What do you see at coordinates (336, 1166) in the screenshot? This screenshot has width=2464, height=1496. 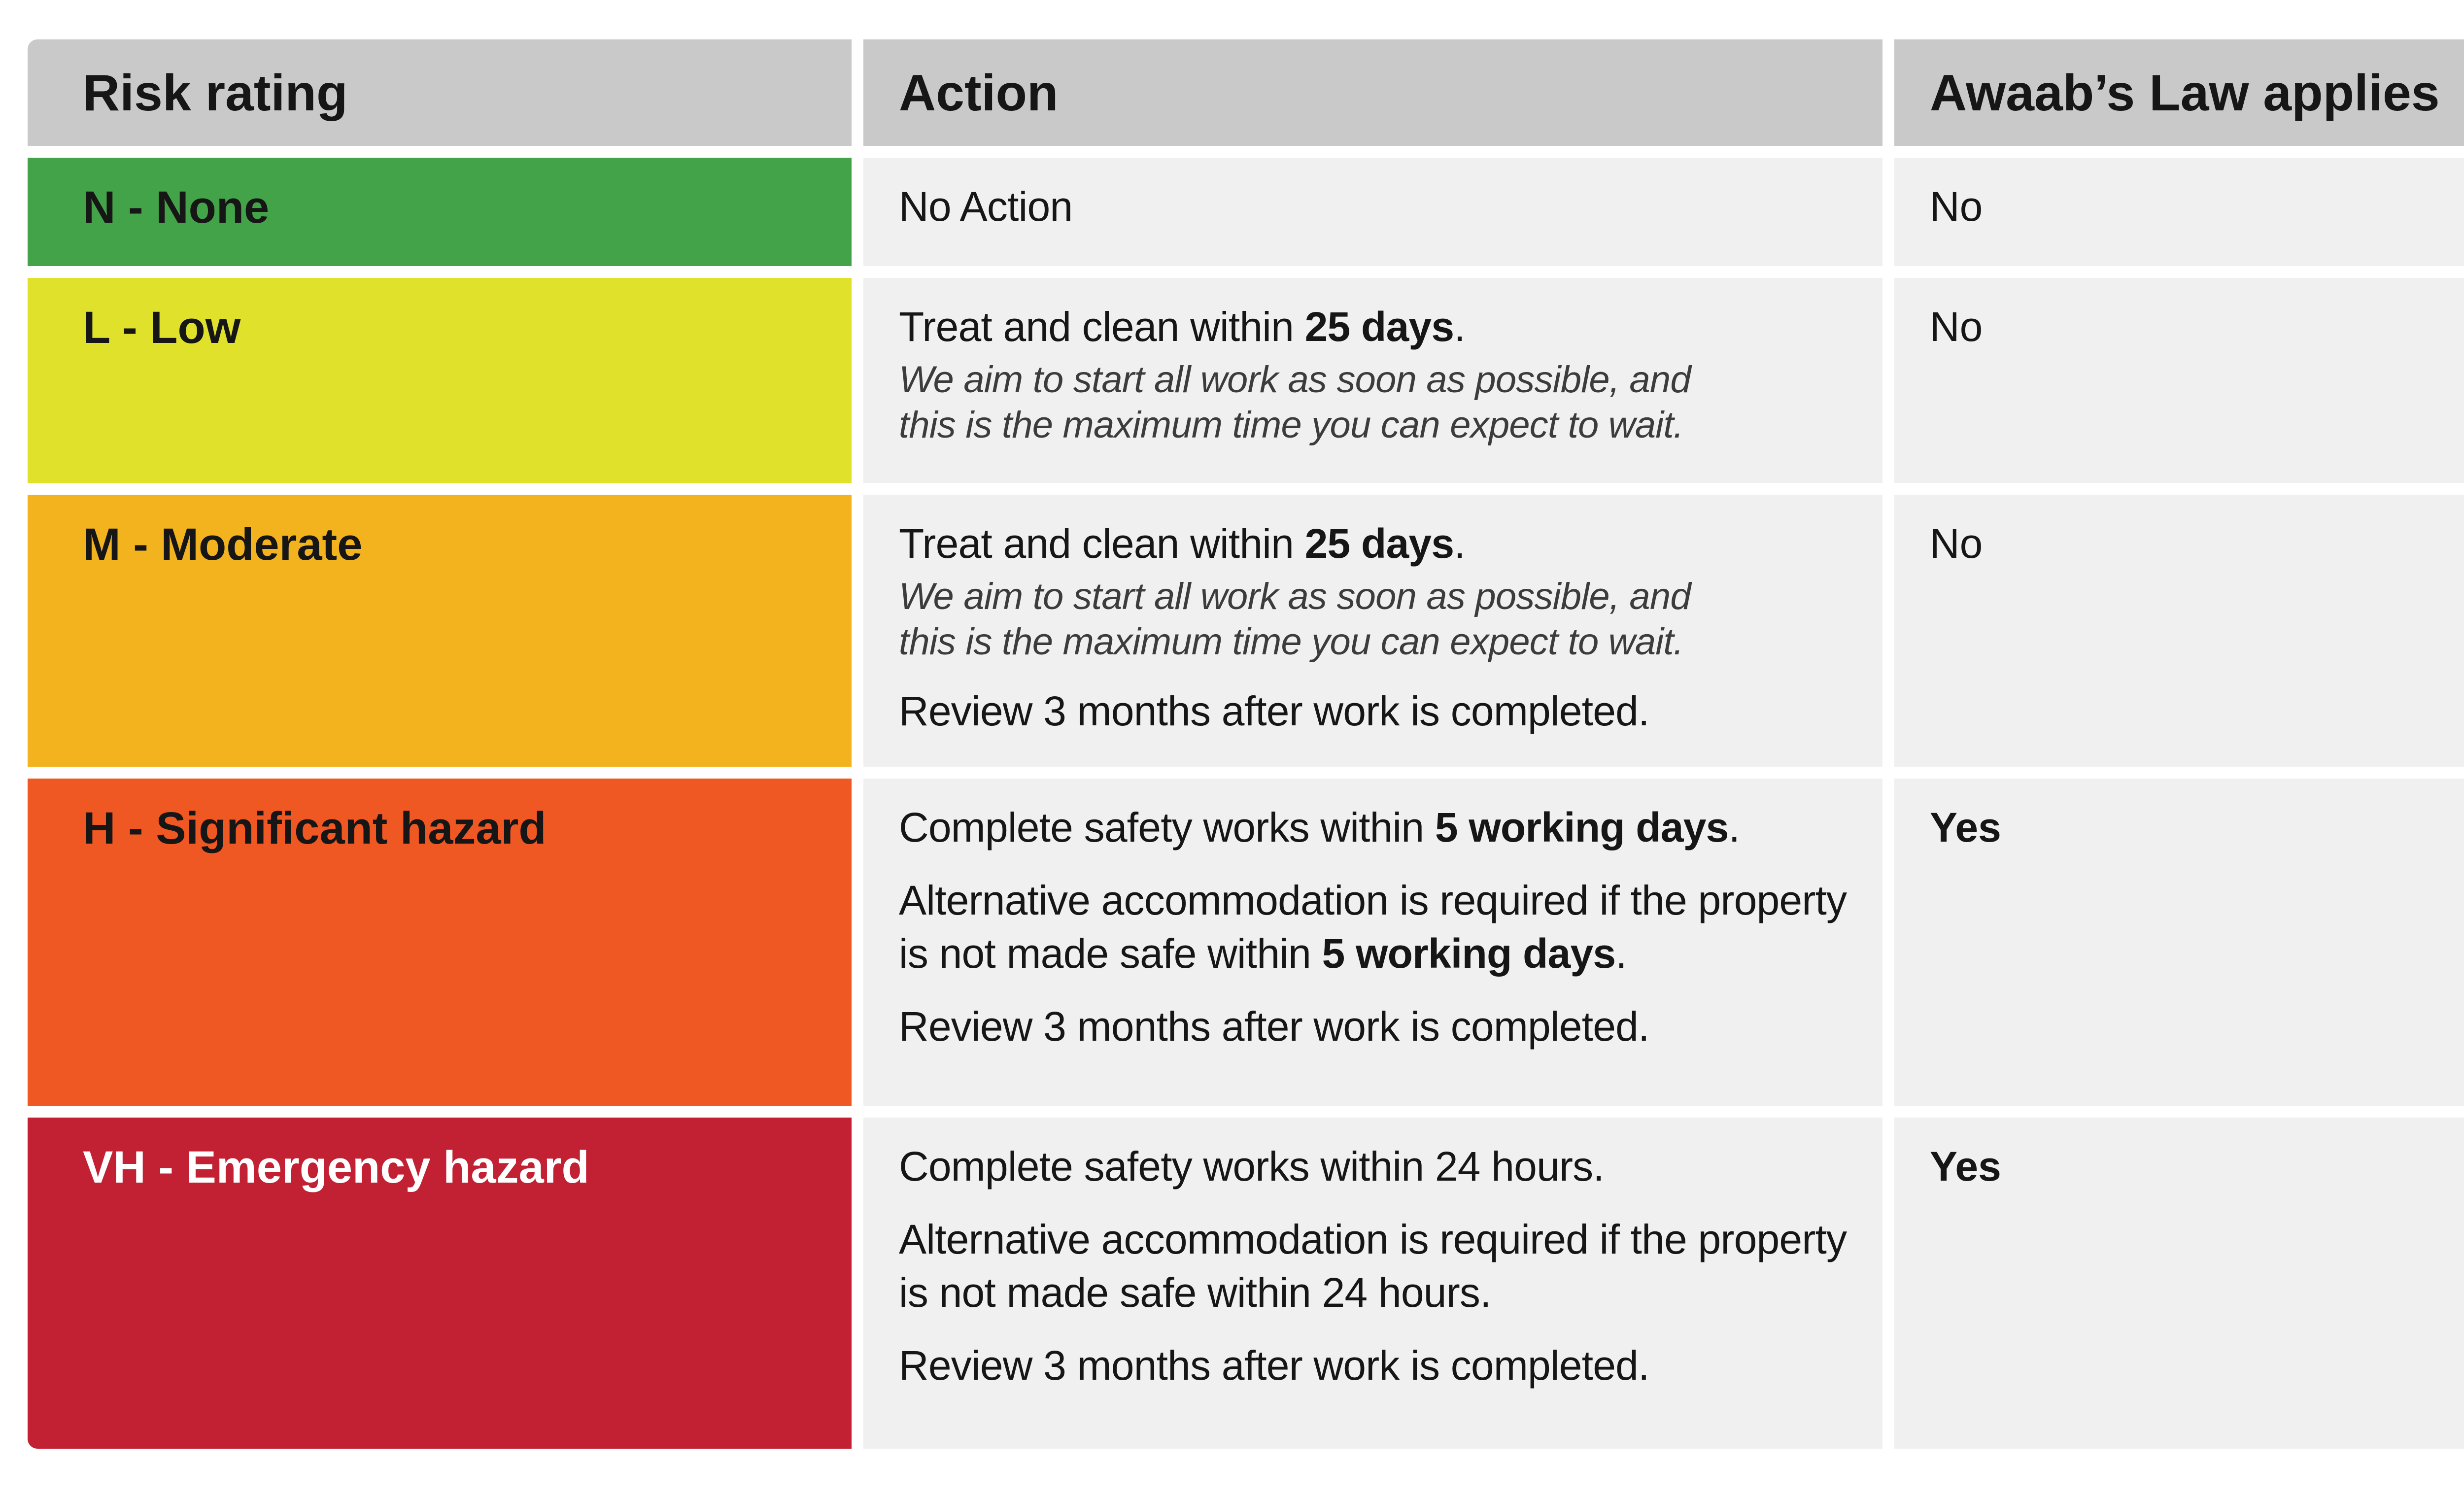 I see `rating-label: VH - Emergency hazard` at bounding box center [336, 1166].